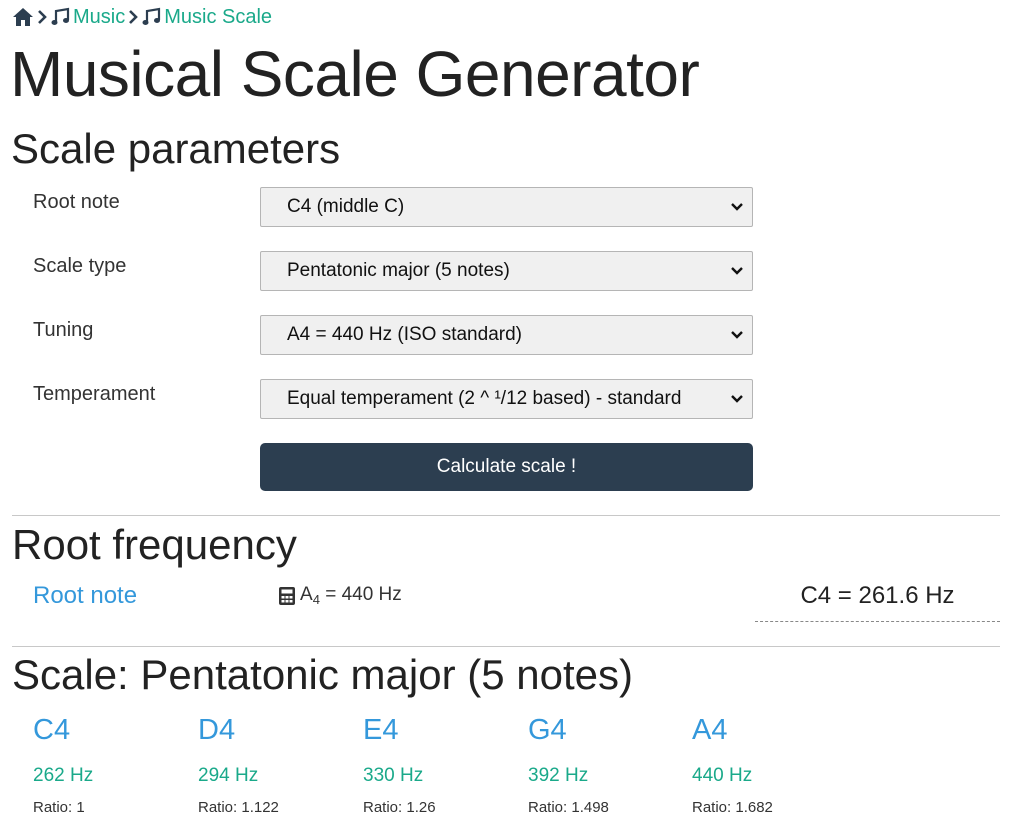  What do you see at coordinates (355, 74) in the screenshot?
I see `page-title: Musical Scale Generator` at bounding box center [355, 74].